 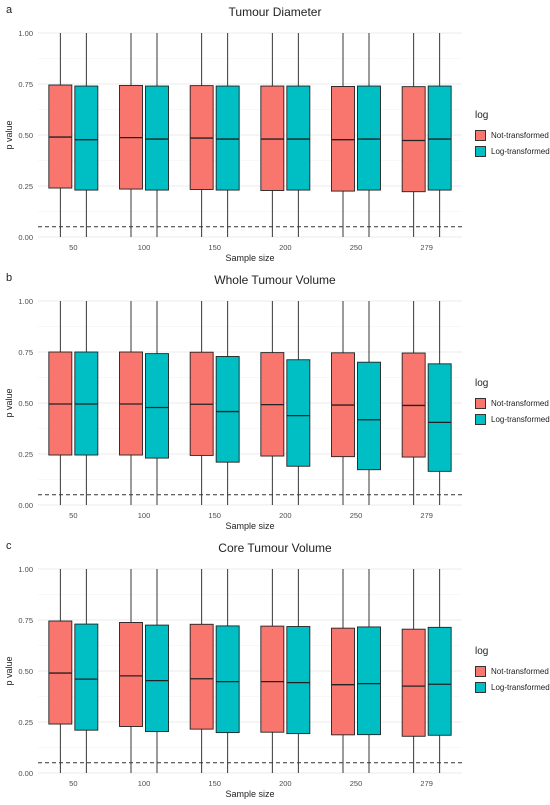 I want to click on panel-letter: c, so click(x=9, y=546).